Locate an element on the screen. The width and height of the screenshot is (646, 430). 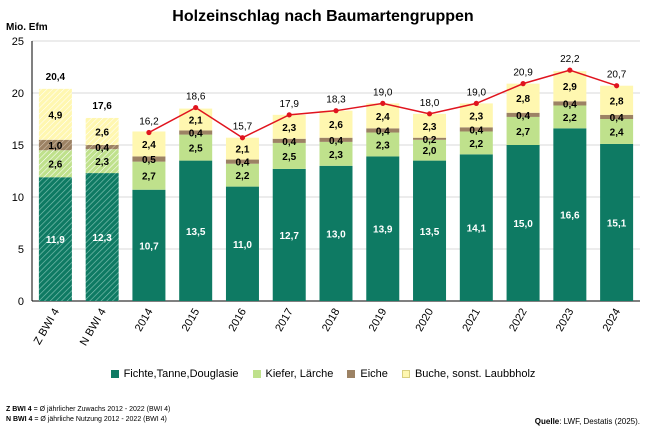
total-value-label: 18,6 is located at coordinates (196, 97).